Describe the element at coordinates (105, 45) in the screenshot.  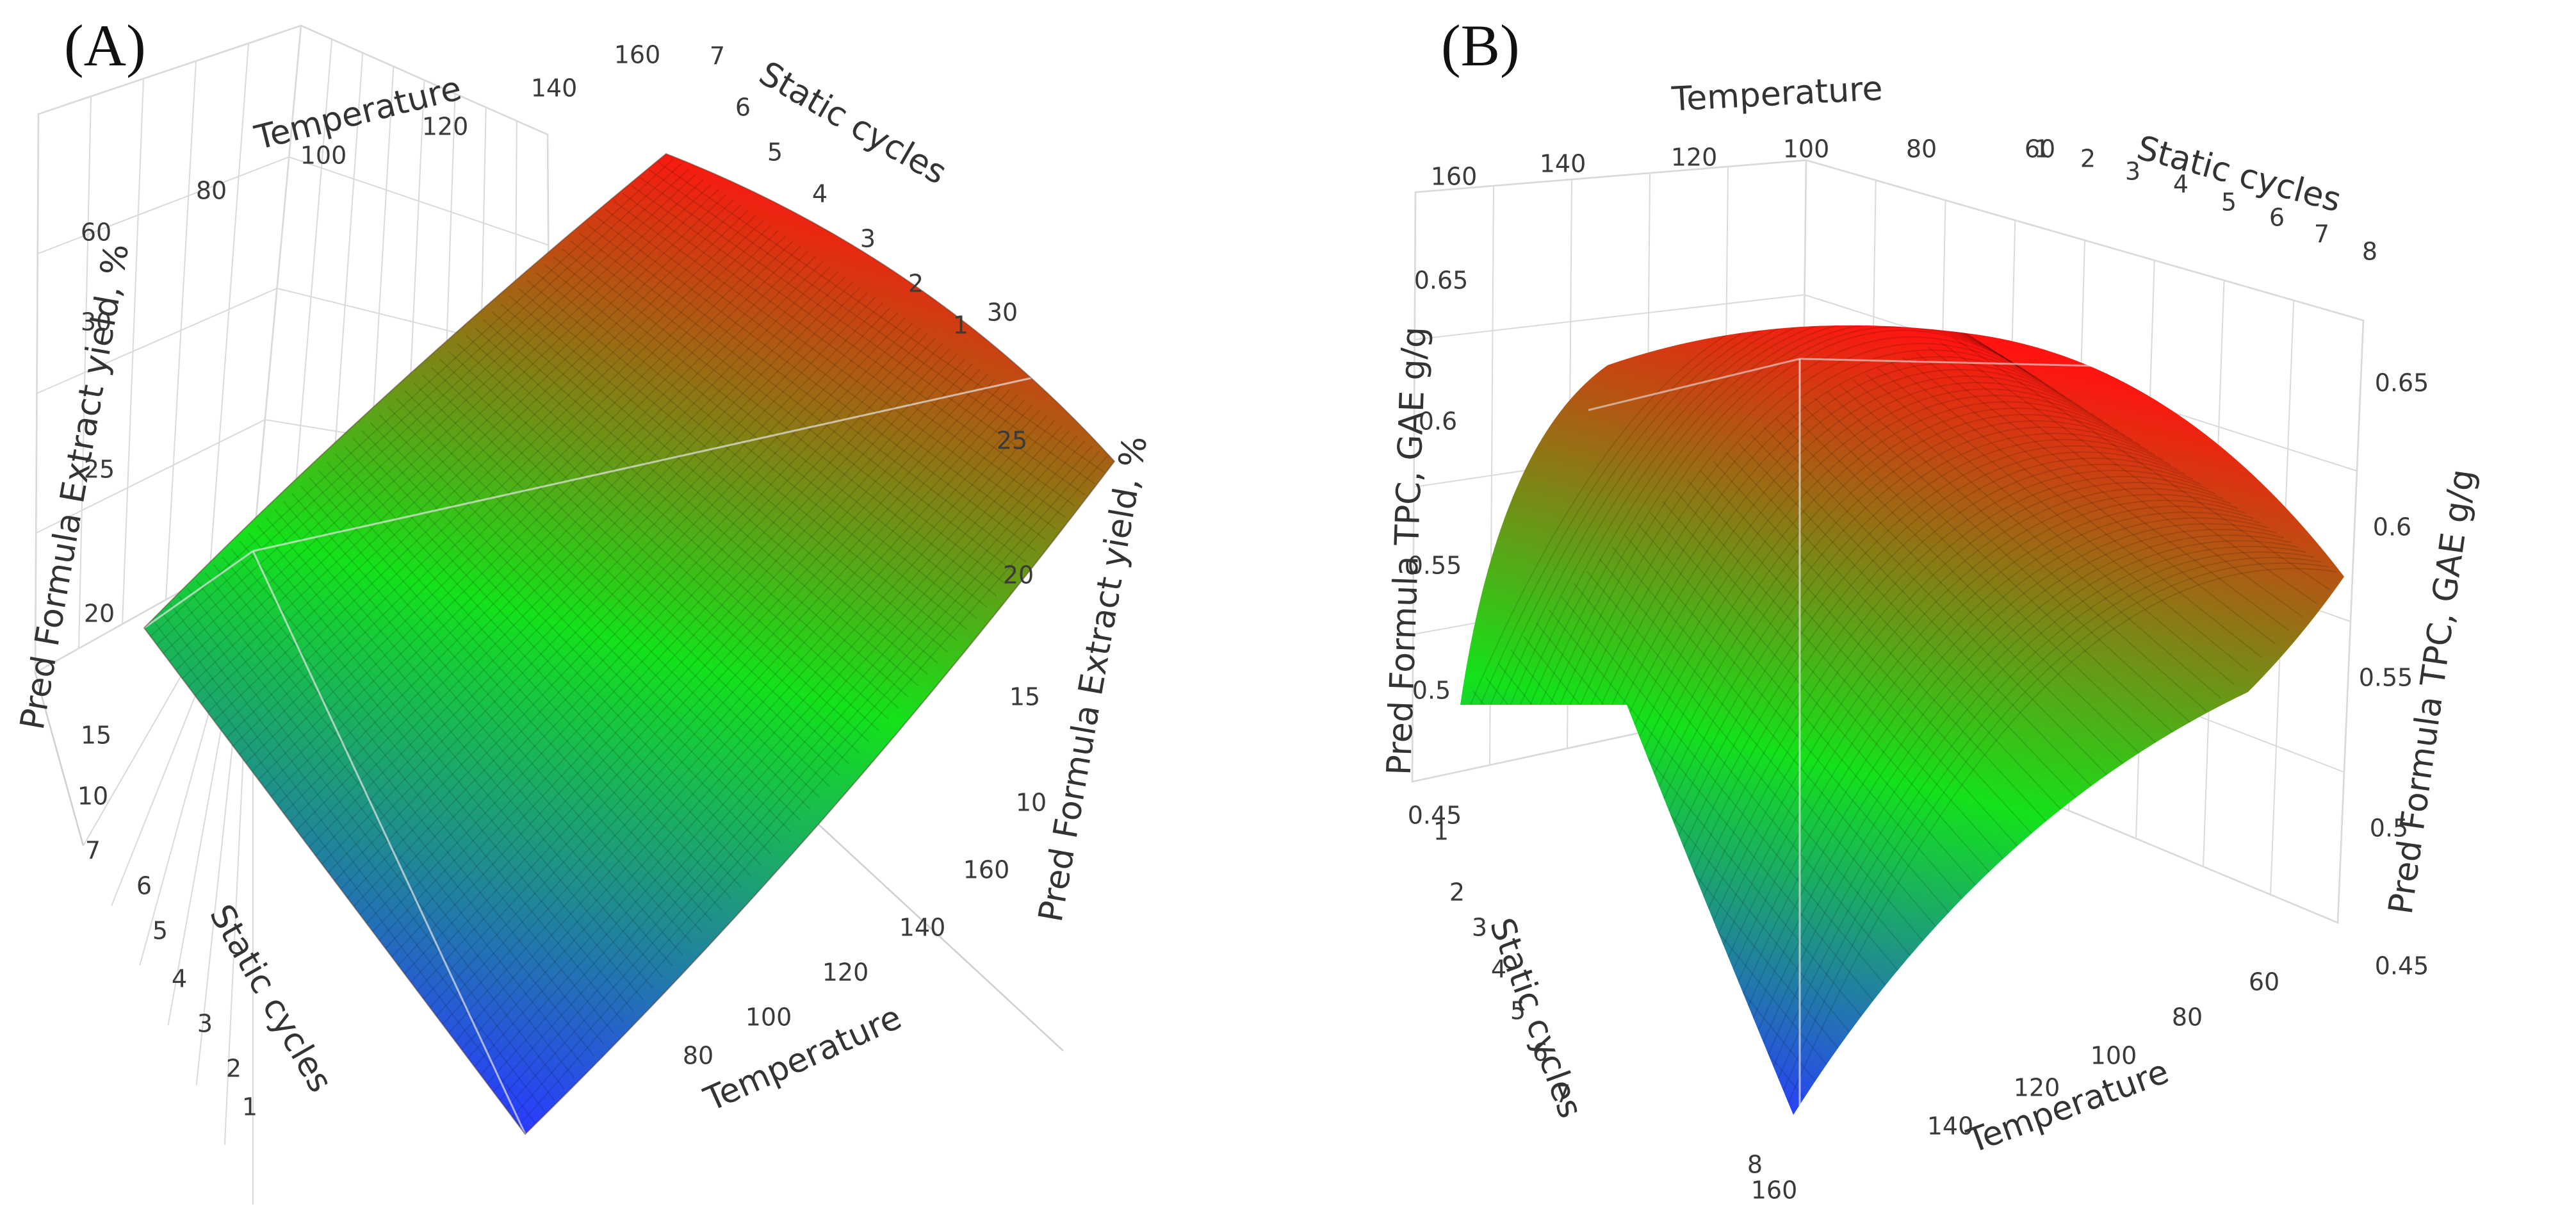
I see `panel-label-a: (A)` at that location.